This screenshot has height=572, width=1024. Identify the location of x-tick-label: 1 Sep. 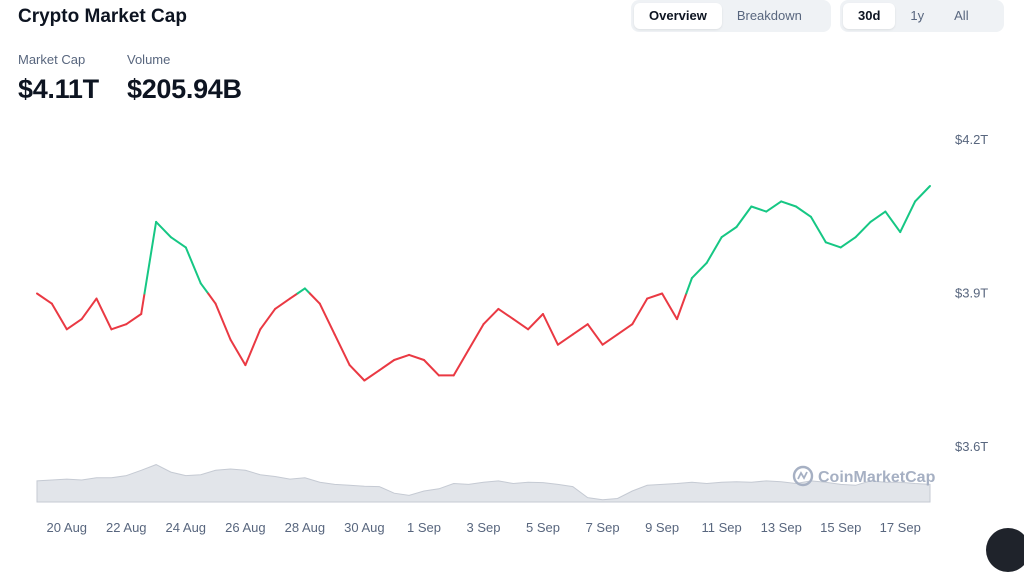
(424, 527).